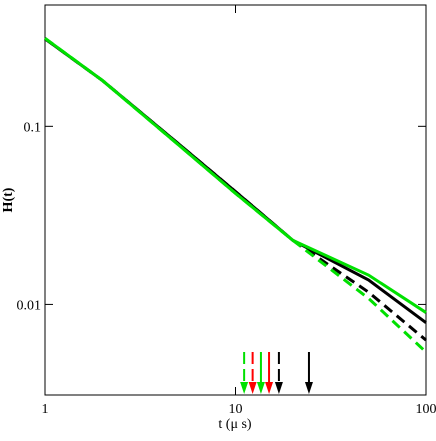  What do you see at coordinates (45, 409) in the screenshot?
I see `x-tick-label: 1` at bounding box center [45, 409].